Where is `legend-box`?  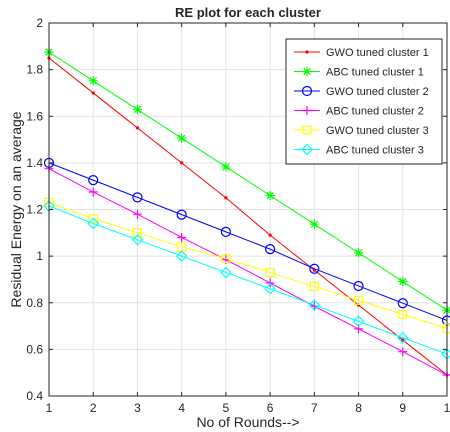
legend-box is located at coordinates (364, 101).